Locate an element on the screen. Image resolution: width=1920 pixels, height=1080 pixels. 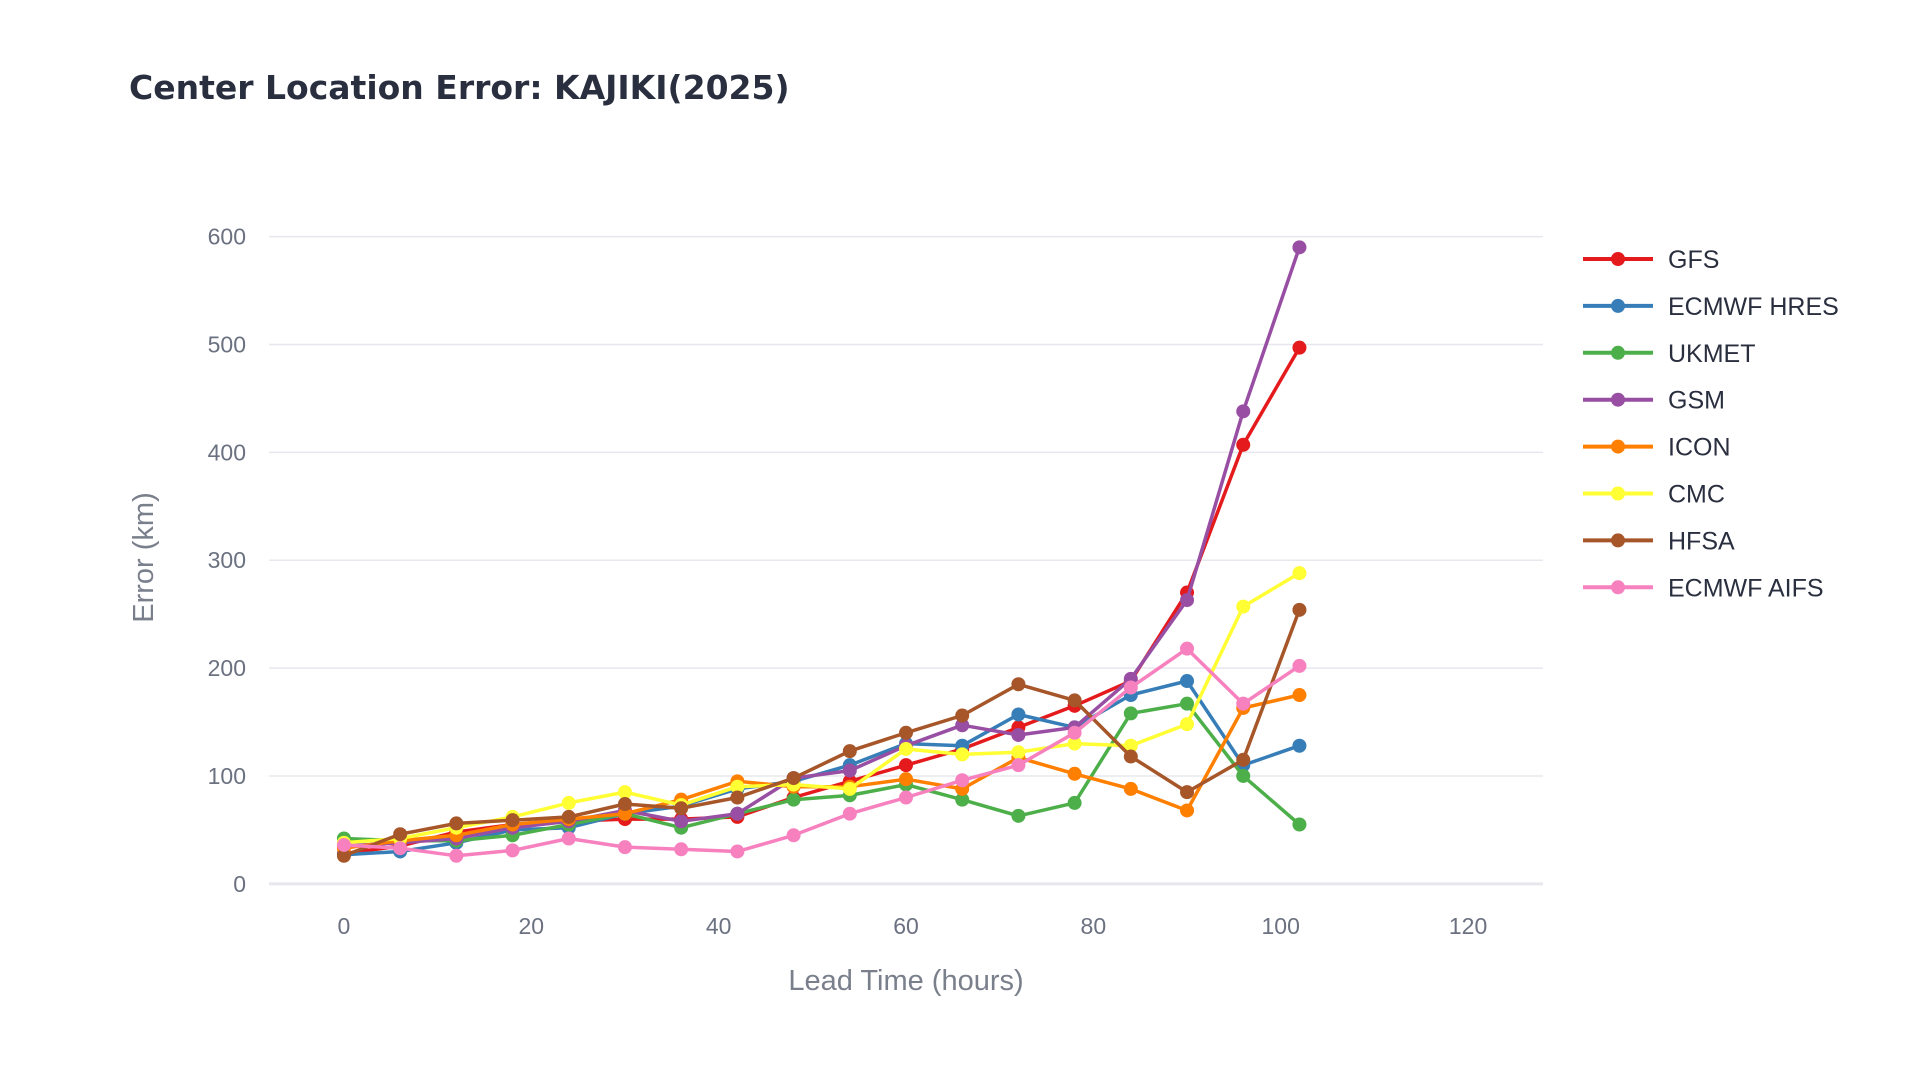
legend-item: GFS is located at coordinates (1651, 260).